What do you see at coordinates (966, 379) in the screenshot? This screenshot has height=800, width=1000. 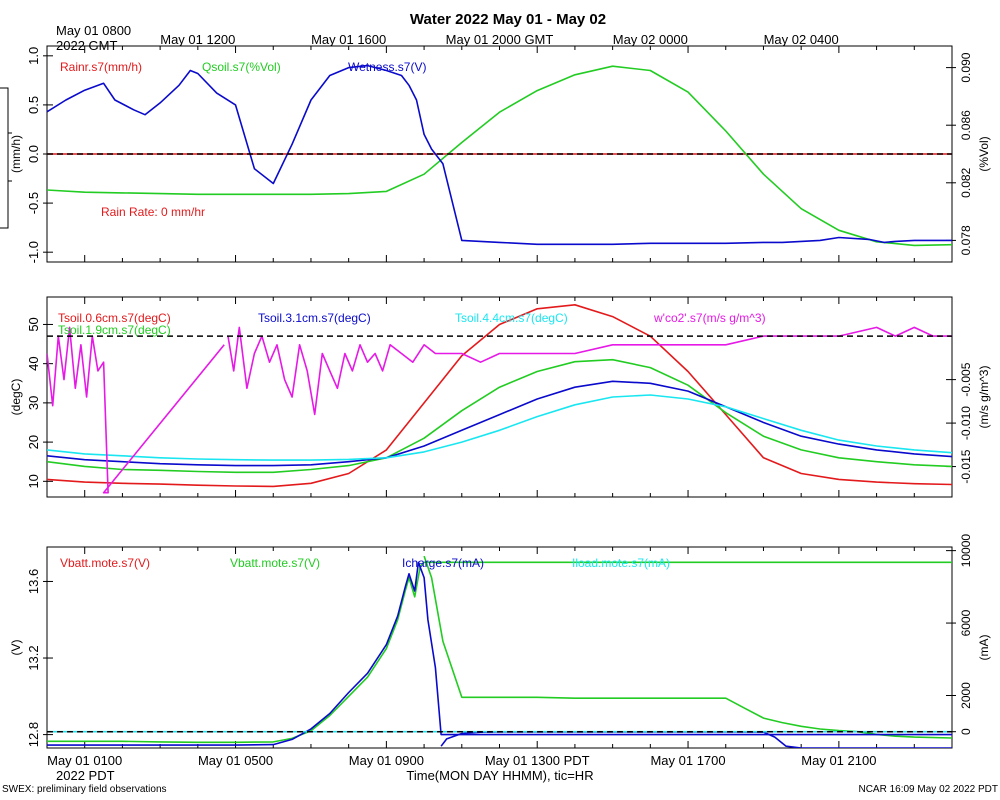 I see `y-tick-label-right: -0.005` at bounding box center [966, 379].